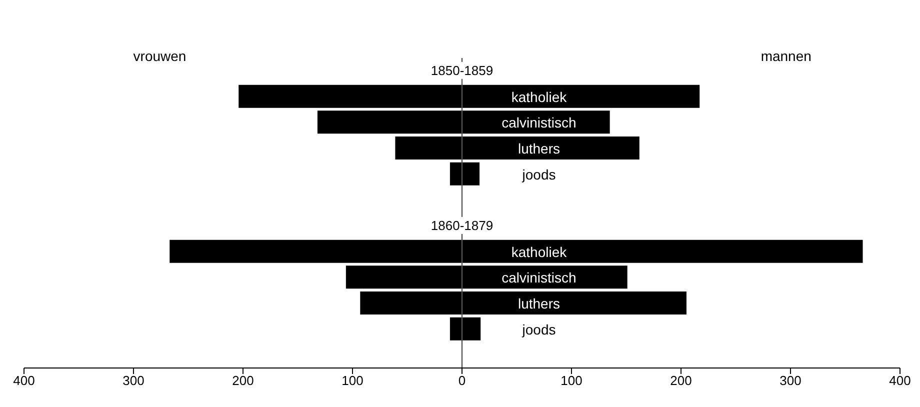 The height and width of the screenshot is (407, 920). What do you see at coordinates (786, 56) in the screenshot?
I see `annotation: mannen` at bounding box center [786, 56].